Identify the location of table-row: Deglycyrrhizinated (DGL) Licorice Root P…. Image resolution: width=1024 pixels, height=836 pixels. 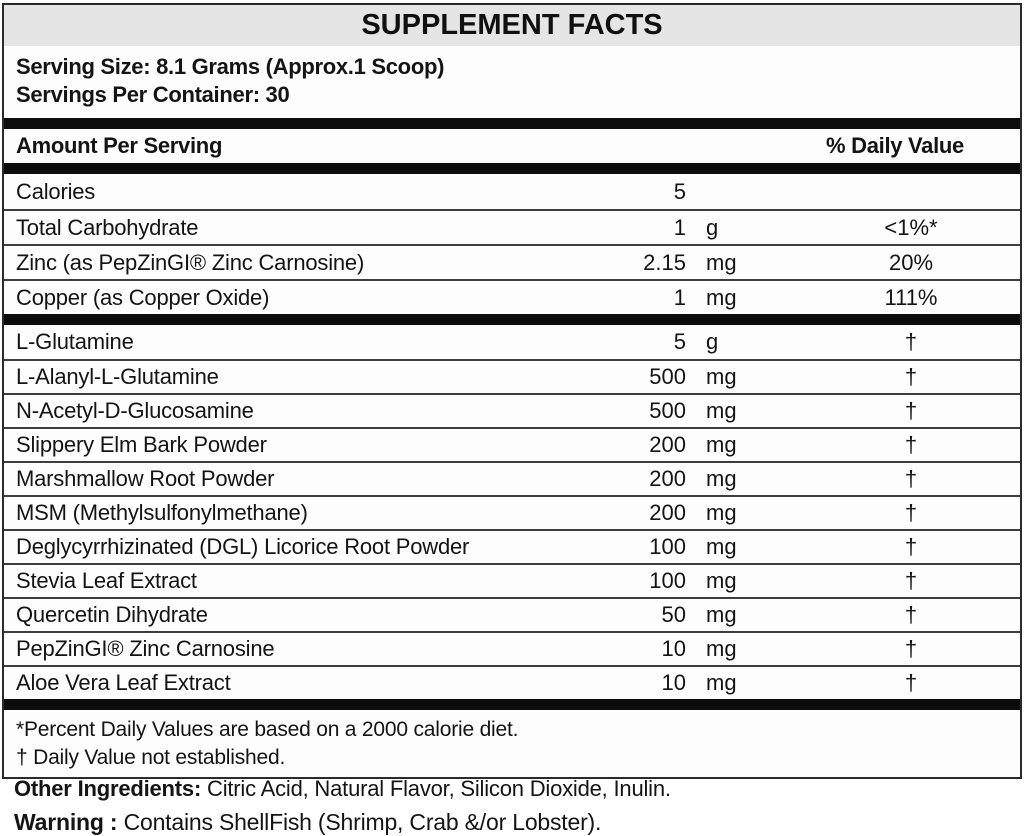
(512, 546).